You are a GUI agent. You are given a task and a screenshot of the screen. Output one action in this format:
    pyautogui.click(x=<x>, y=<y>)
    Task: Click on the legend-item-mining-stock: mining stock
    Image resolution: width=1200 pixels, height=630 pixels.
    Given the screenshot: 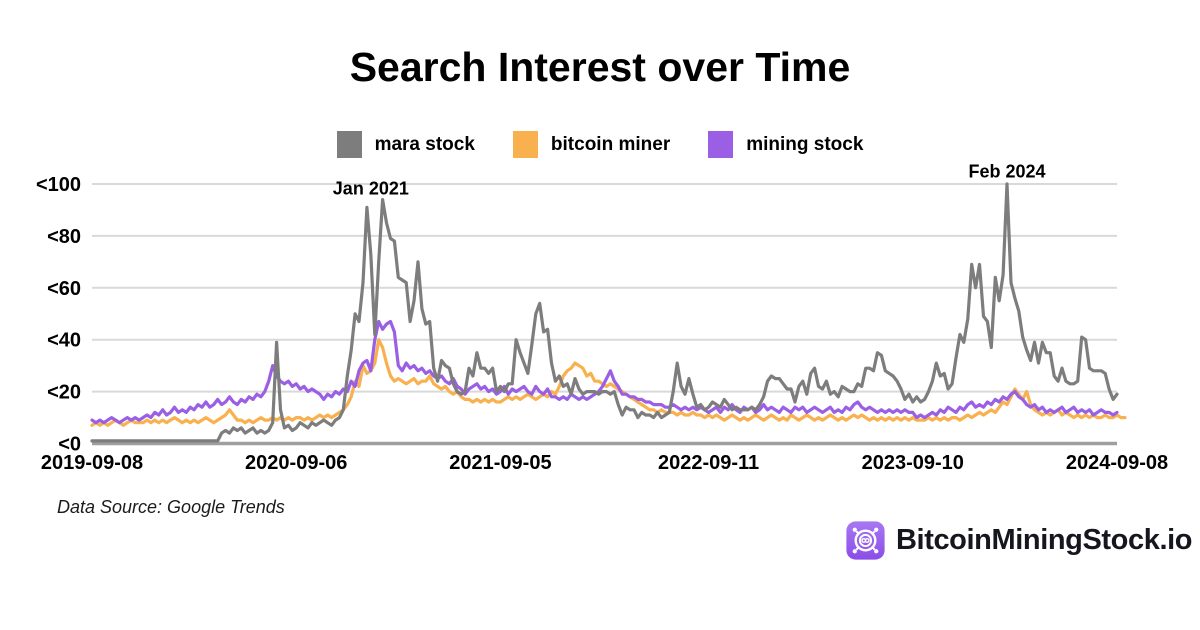 What is the action you would take?
    pyautogui.click(x=785, y=144)
    